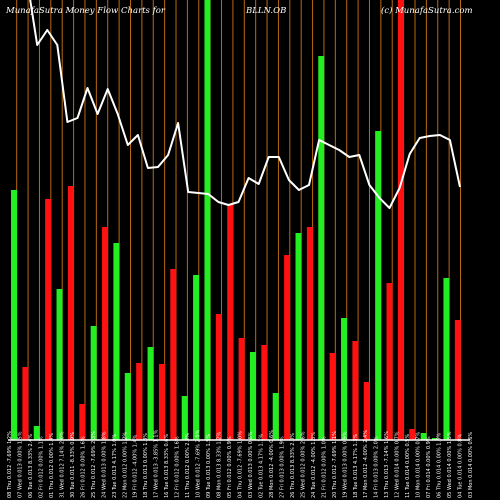 This screenshot has height=500, width=500. I want to click on x-tick-label: 05 Wed 0.014 0.00% 1.5%, so click(450, 464).